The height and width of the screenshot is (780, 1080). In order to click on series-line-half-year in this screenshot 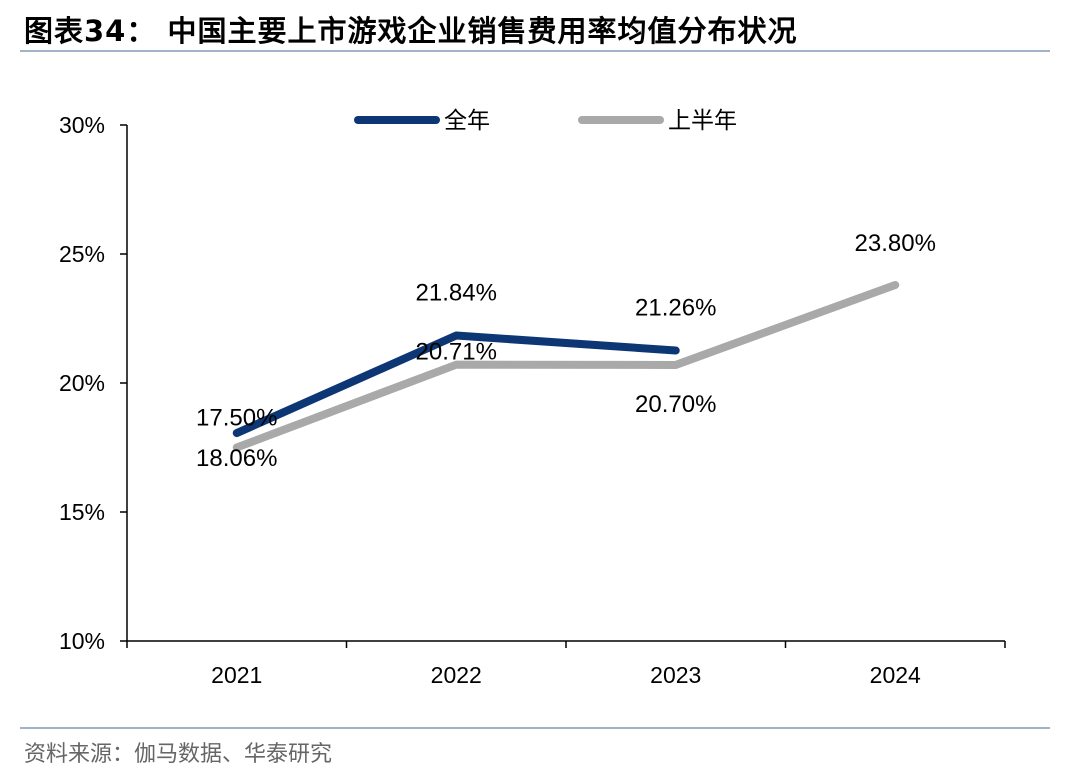, I will do `click(566, 366)`.